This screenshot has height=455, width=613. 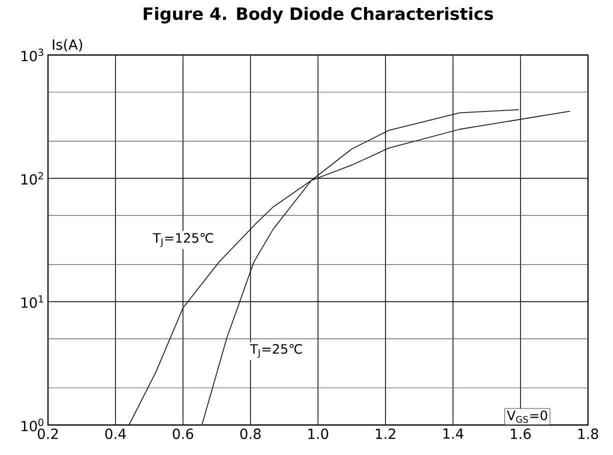 What do you see at coordinates (67, 45) in the screenshot?
I see `y-axis-title: Is(A)` at bounding box center [67, 45].